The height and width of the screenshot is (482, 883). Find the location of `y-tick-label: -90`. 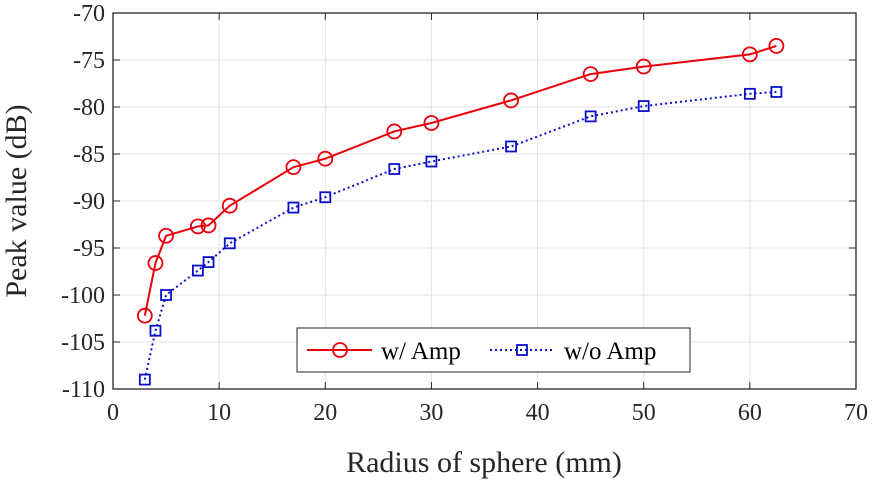

y-tick-label: -90 is located at coordinates (89, 202).